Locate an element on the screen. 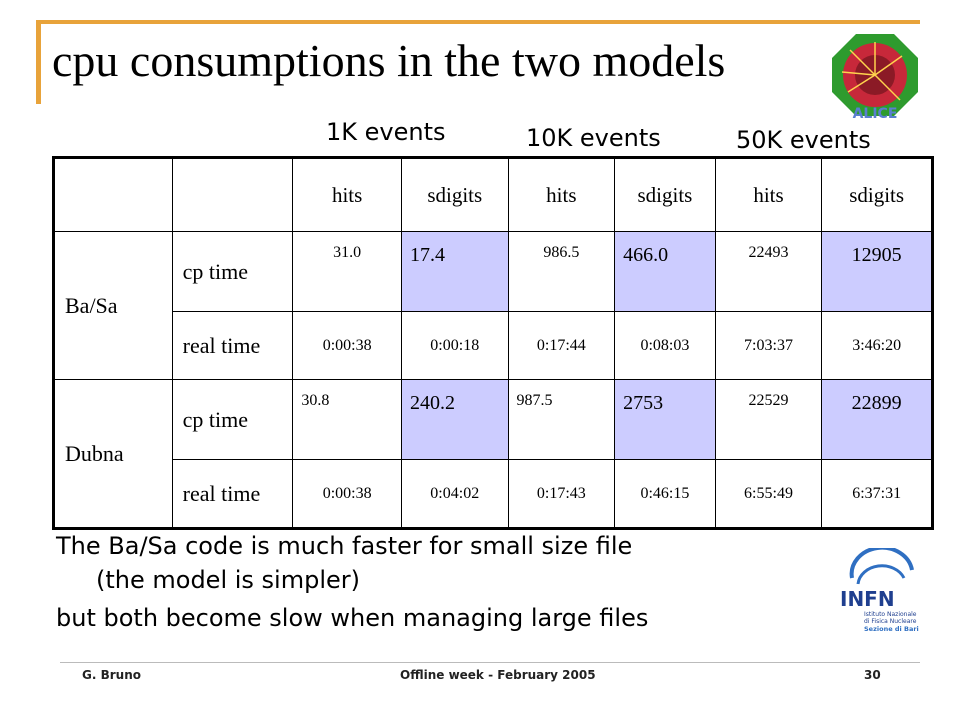 This screenshot has height=720, width=960. svg-text: ALICE is located at coordinates (875, 114).